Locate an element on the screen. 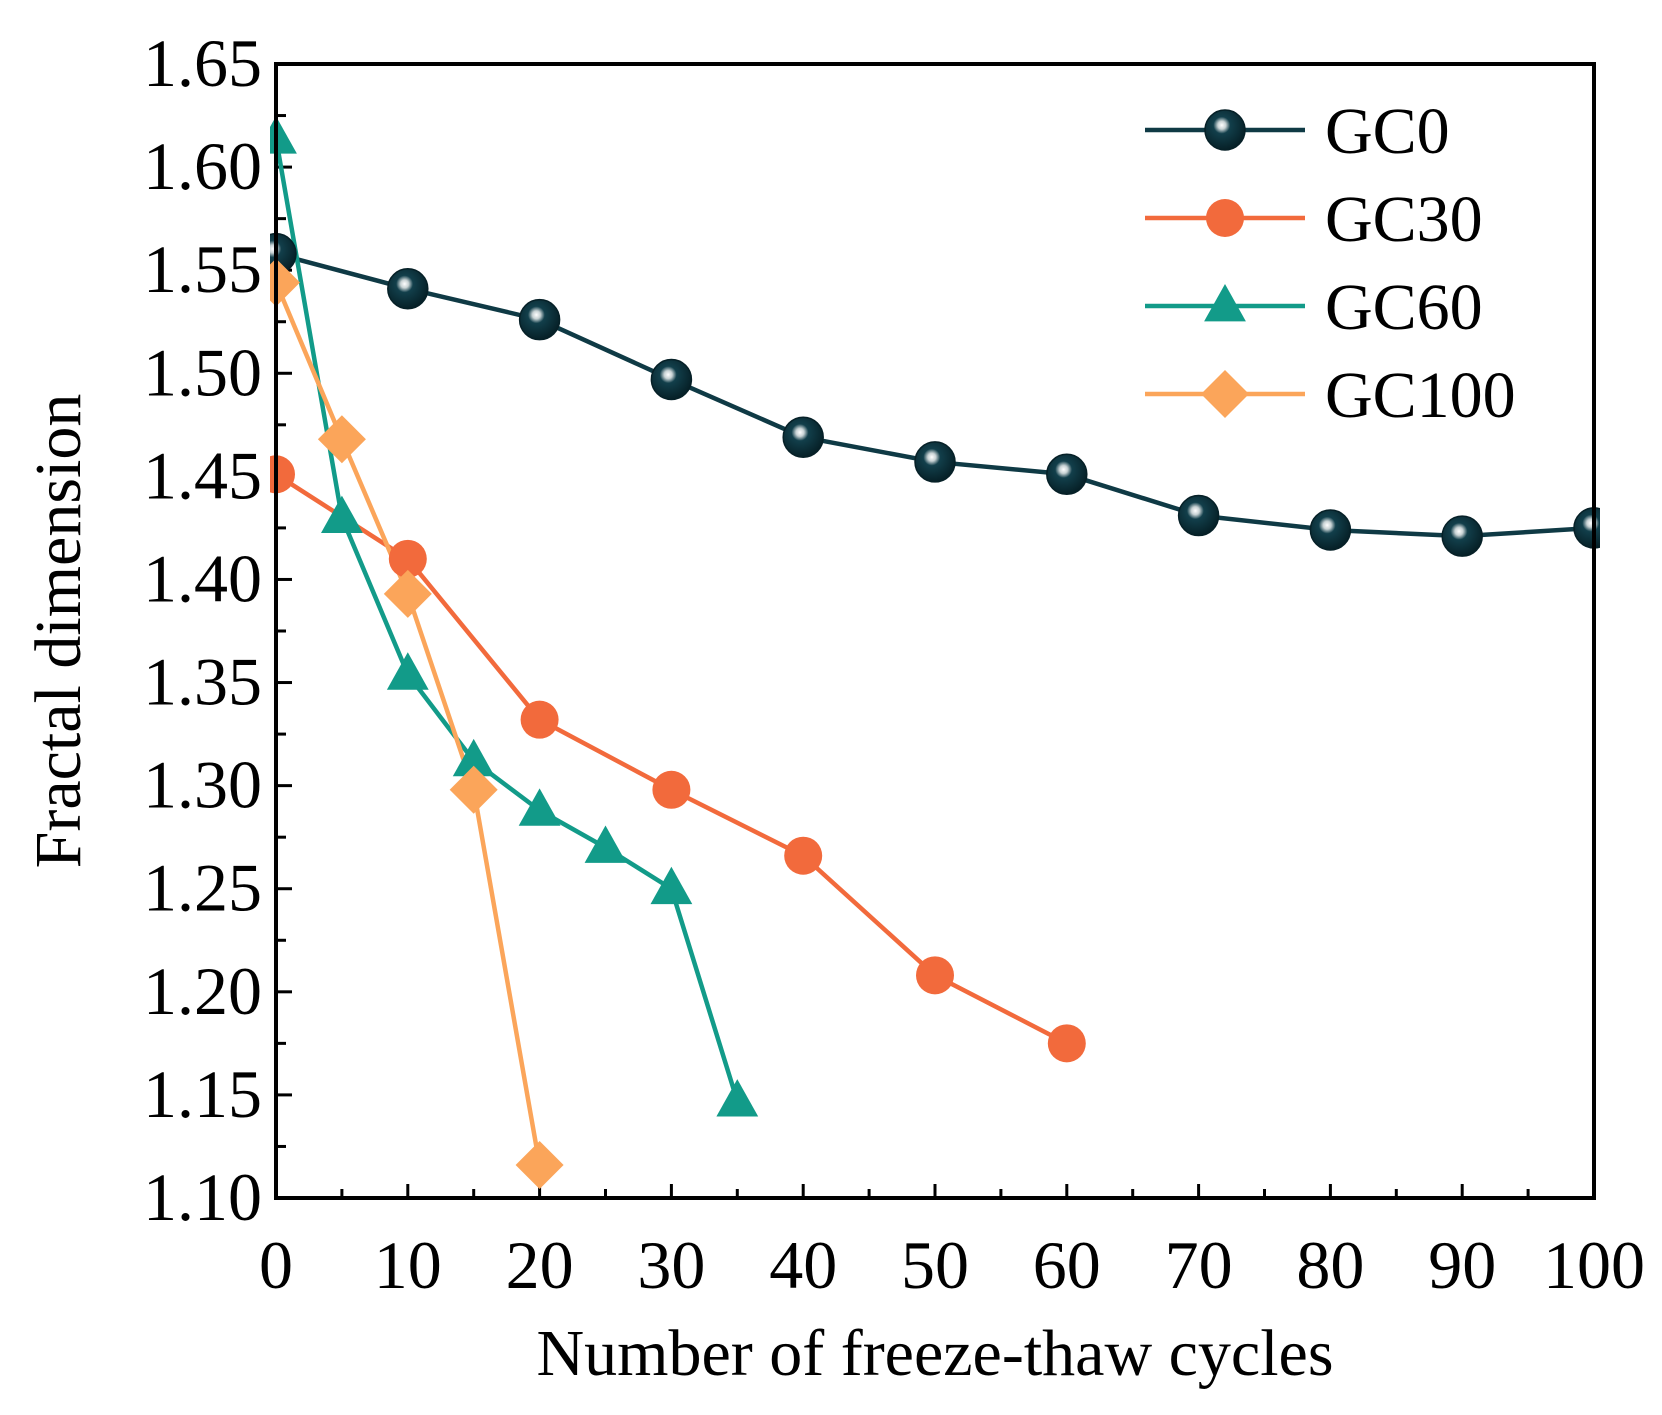  y-tick-label: 1.60 is located at coordinates (202, 166).